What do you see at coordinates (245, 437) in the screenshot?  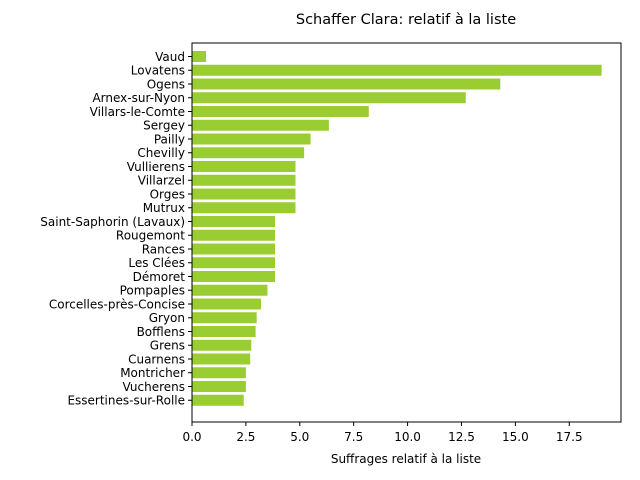 I see `x-tick-label: 2.5` at bounding box center [245, 437].